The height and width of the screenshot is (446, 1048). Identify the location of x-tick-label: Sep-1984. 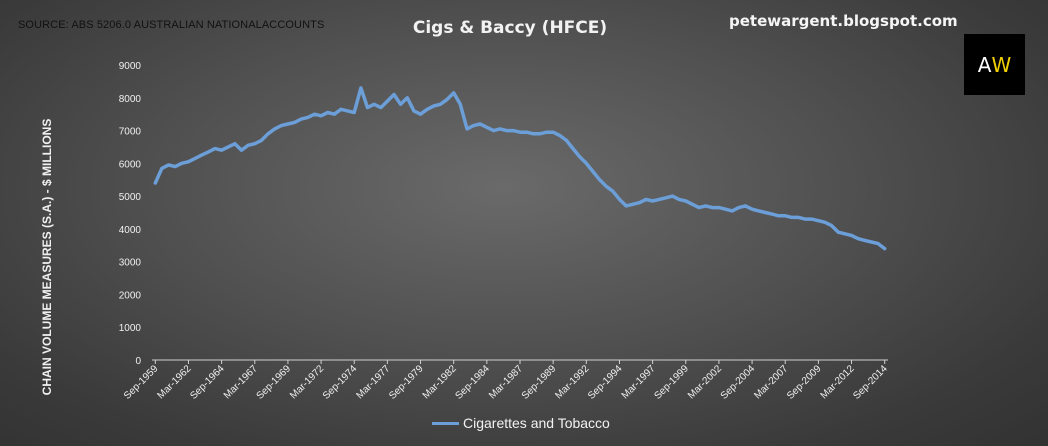
(473, 382).